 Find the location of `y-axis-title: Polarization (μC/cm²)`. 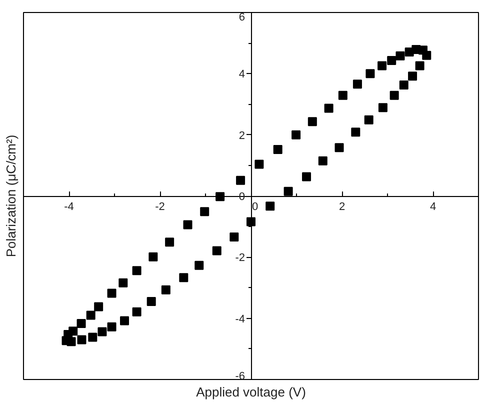

y-axis-title: Polarization (μC/cm²) is located at coordinates (11, 196).